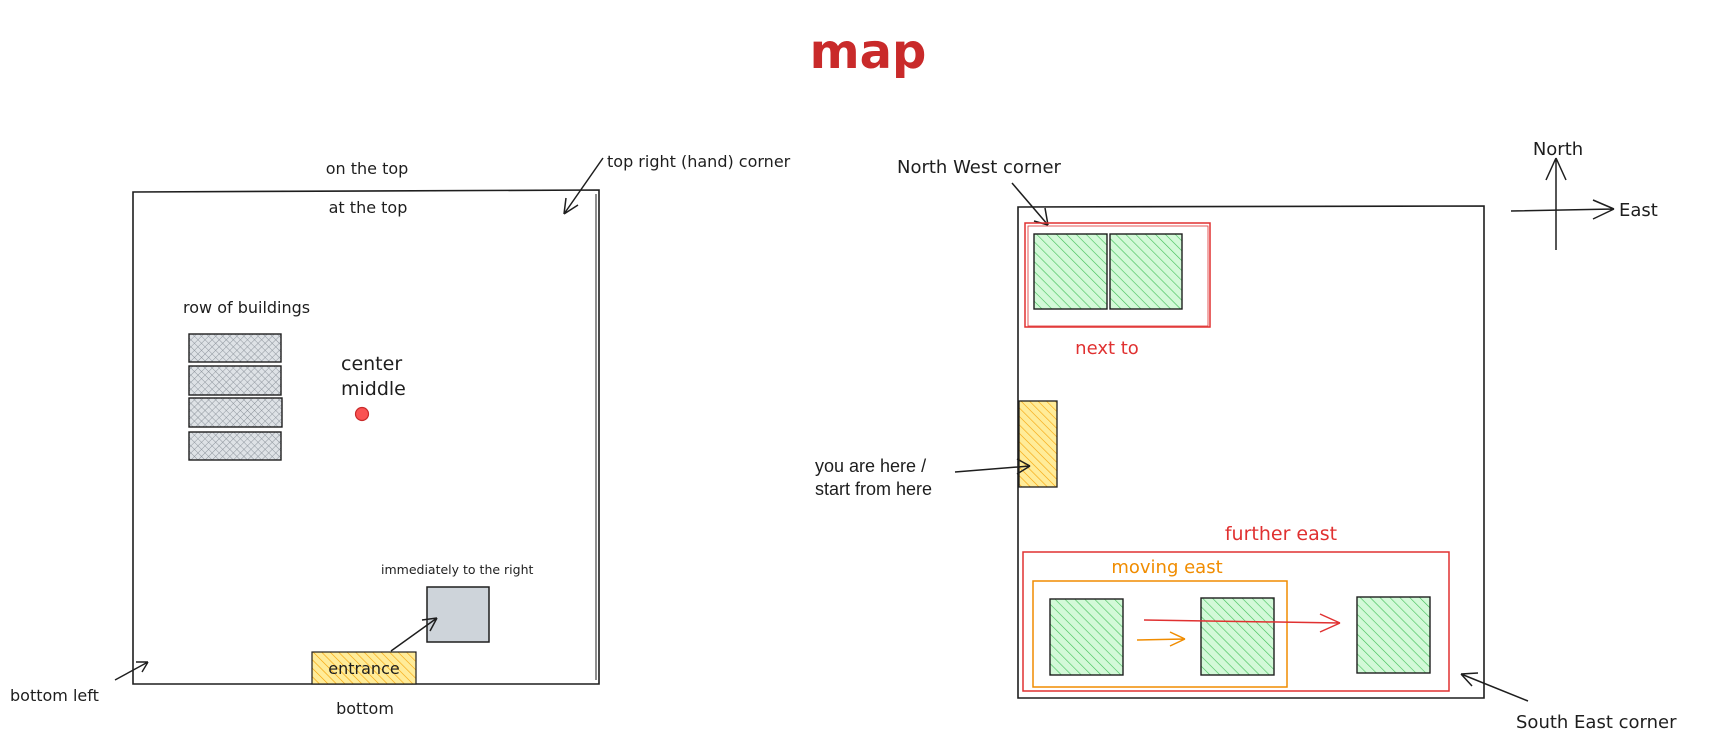 The width and height of the screenshot is (1710, 745). Describe the element at coordinates (368, 207) in the screenshot. I see `label-at-the-top: at the top` at that location.